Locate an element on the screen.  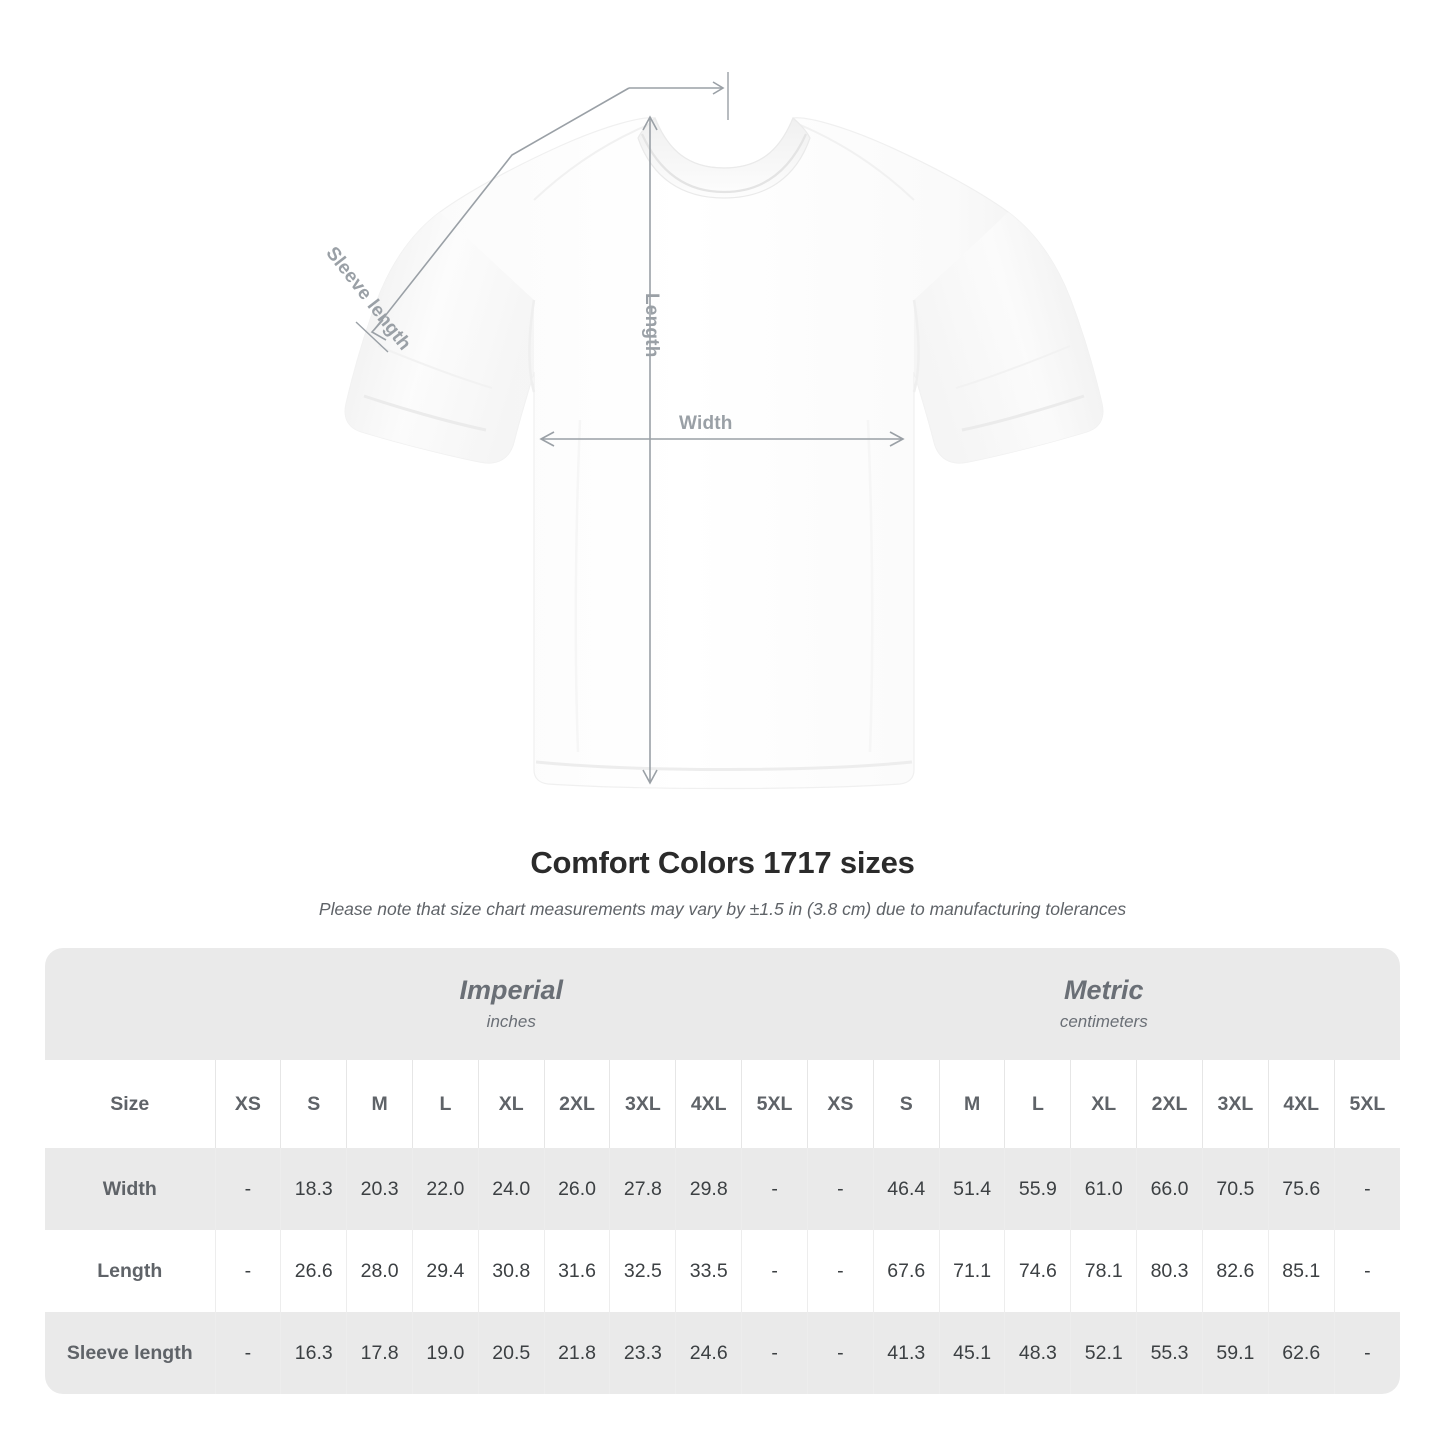
cell-length-metric-xl: 78.1 is located at coordinates (1103, 1271).